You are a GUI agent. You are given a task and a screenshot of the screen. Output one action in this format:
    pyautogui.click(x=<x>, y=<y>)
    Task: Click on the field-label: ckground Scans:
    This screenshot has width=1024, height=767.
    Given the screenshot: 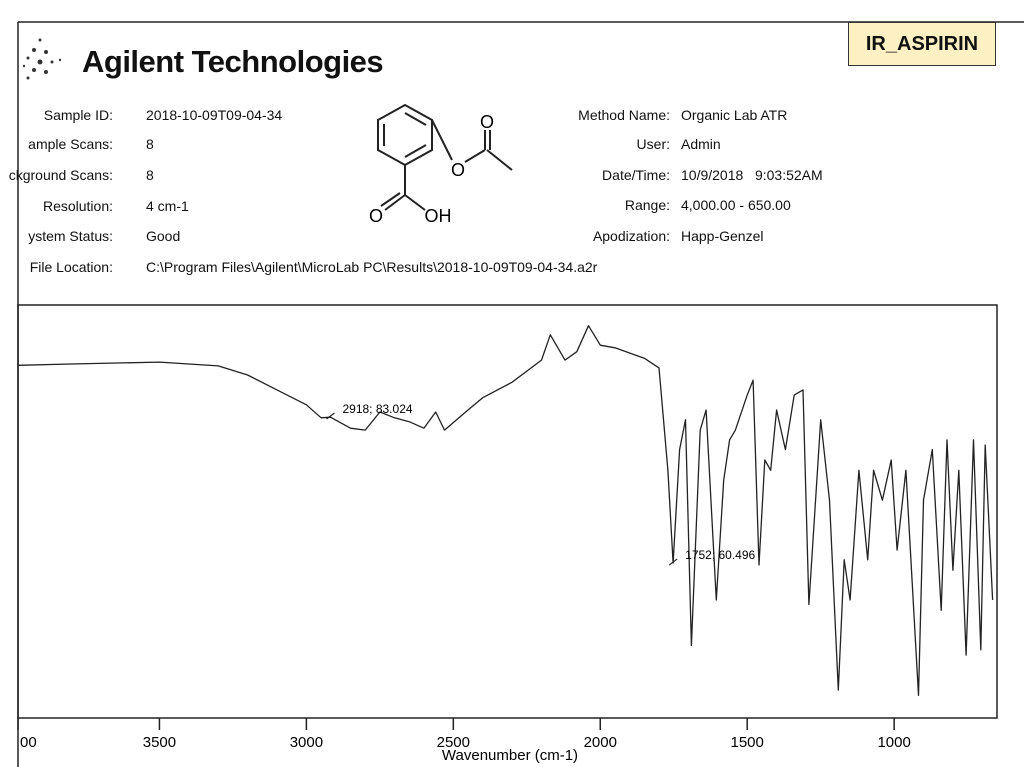 What is the action you would take?
    pyautogui.click(x=60, y=175)
    